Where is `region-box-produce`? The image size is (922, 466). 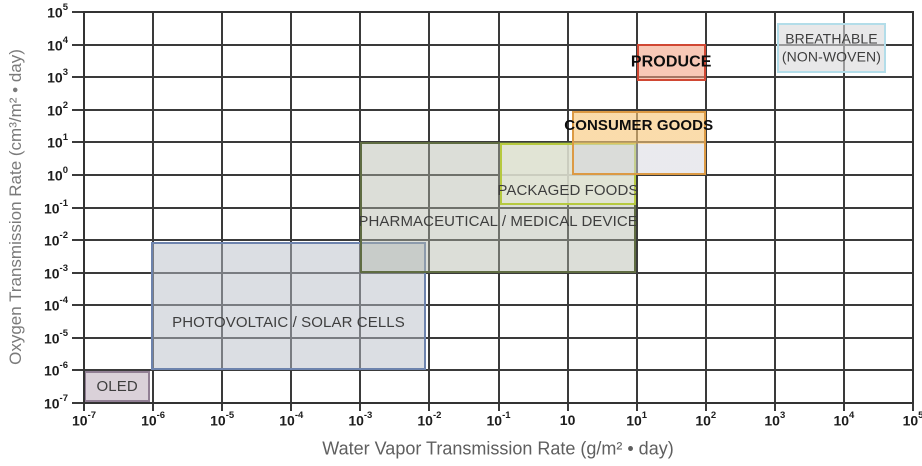
region-box-produce is located at coordinates (671, 62).